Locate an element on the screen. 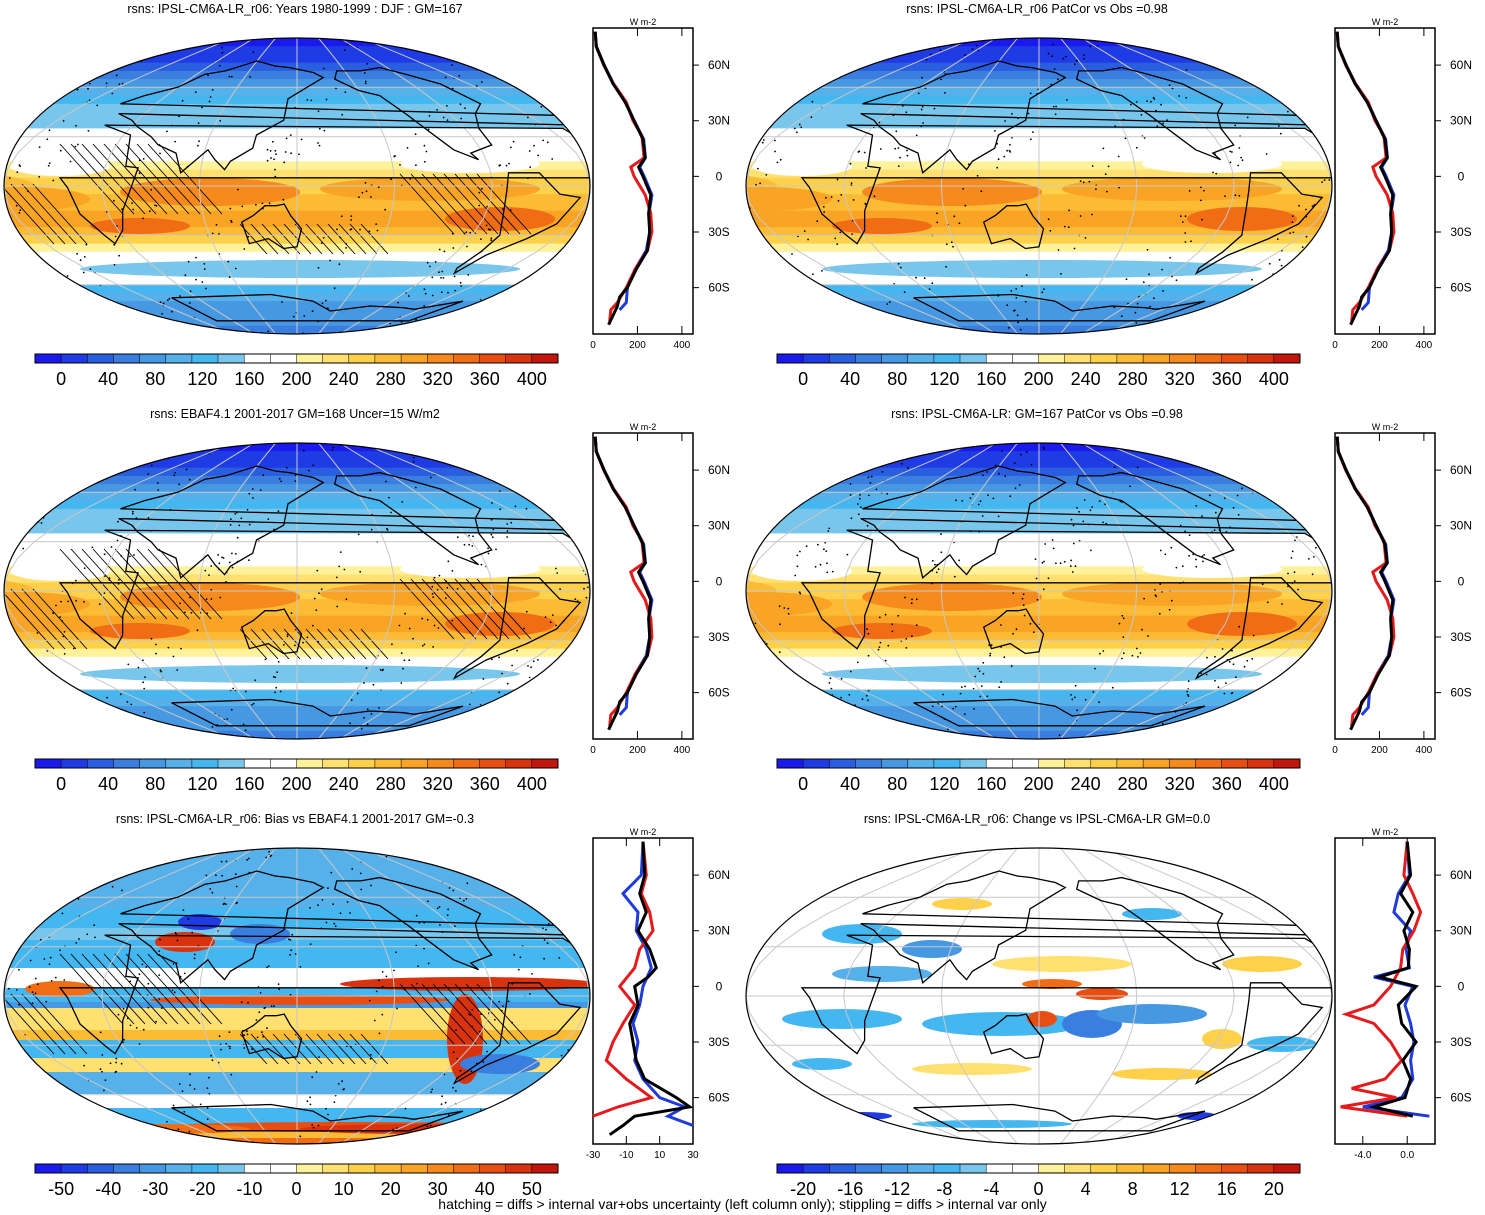  zonal-profile: W m-2 0 200 400 60N 30N 0 30S 60S is located at coordinates (660, 589).